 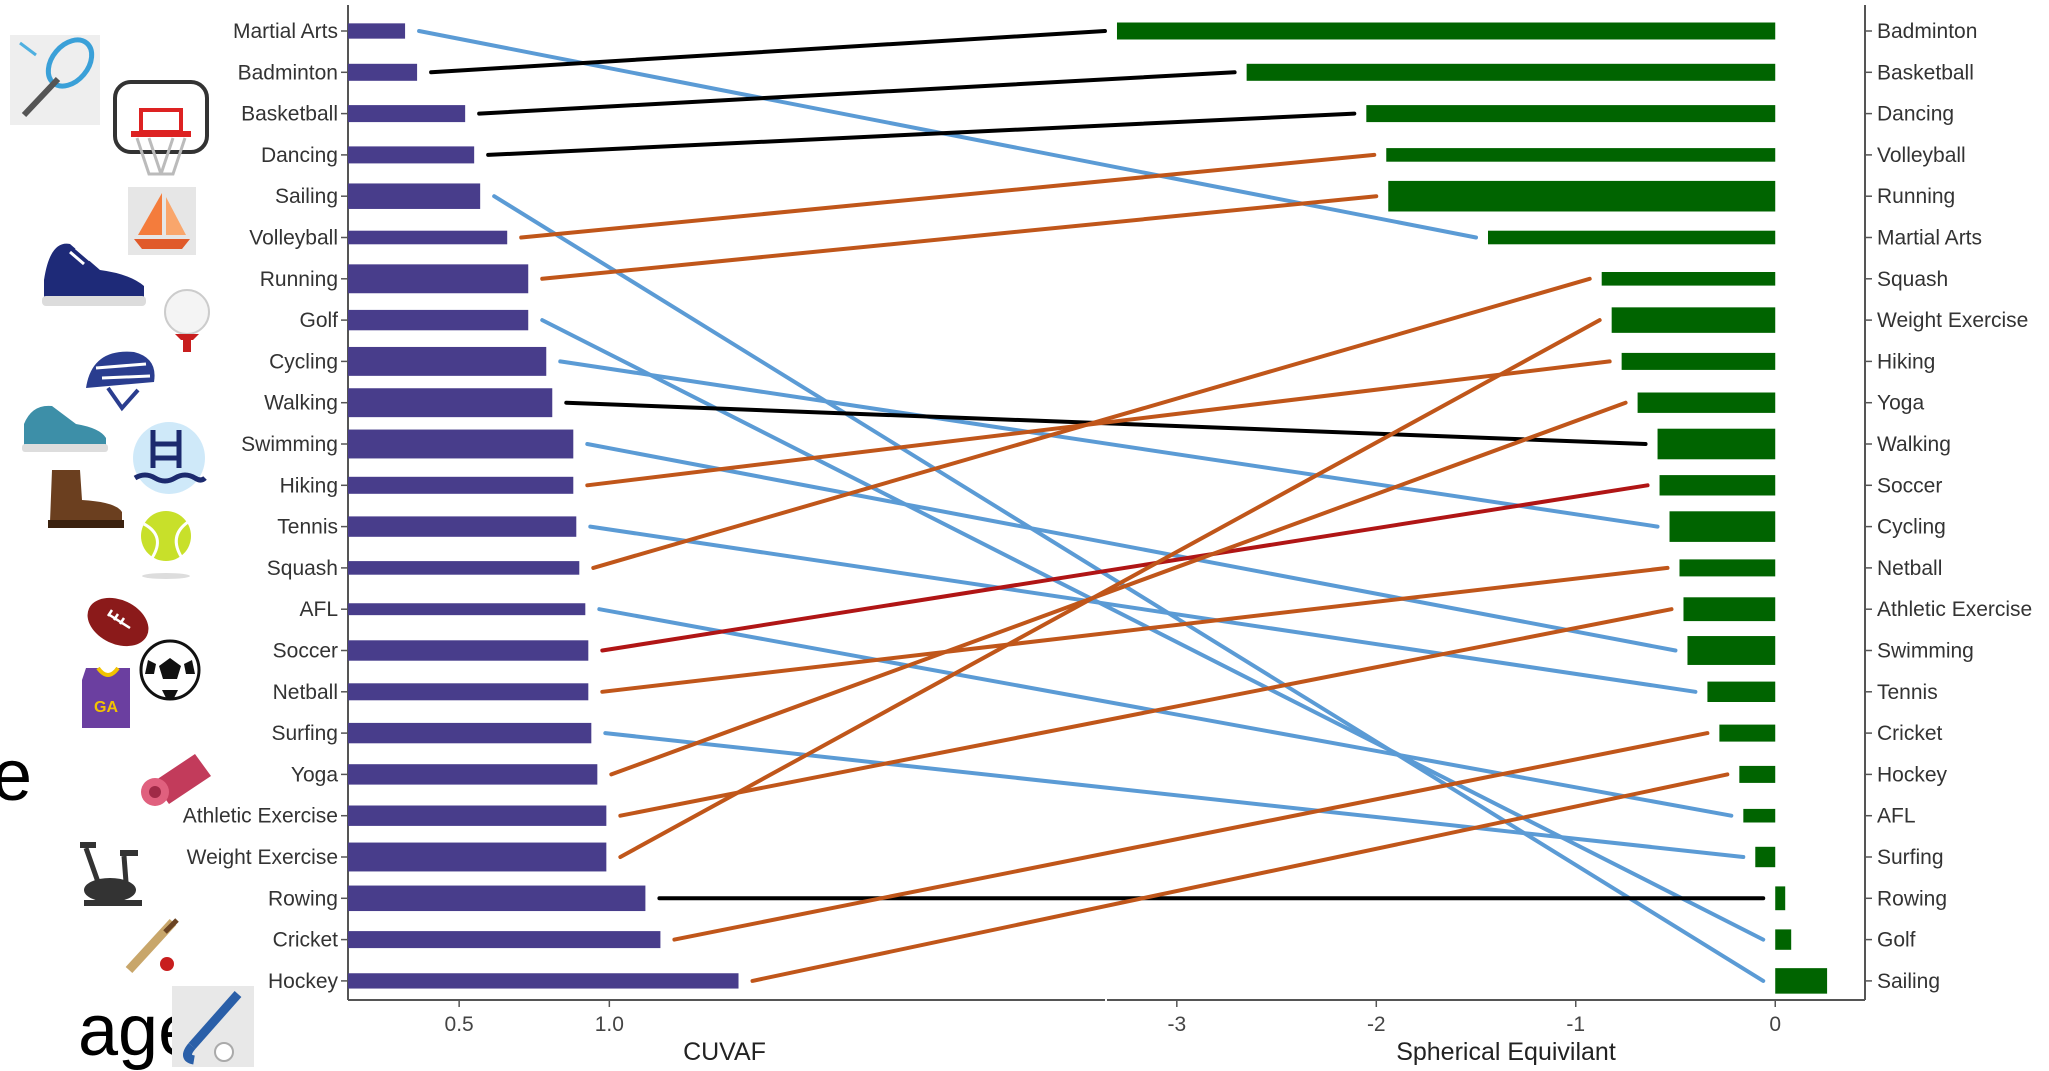 What do you see at coordinates (314, 774) in the screenshot?
I see `left-category-label-yoga: Yoga` at bounding box center [314, 774].